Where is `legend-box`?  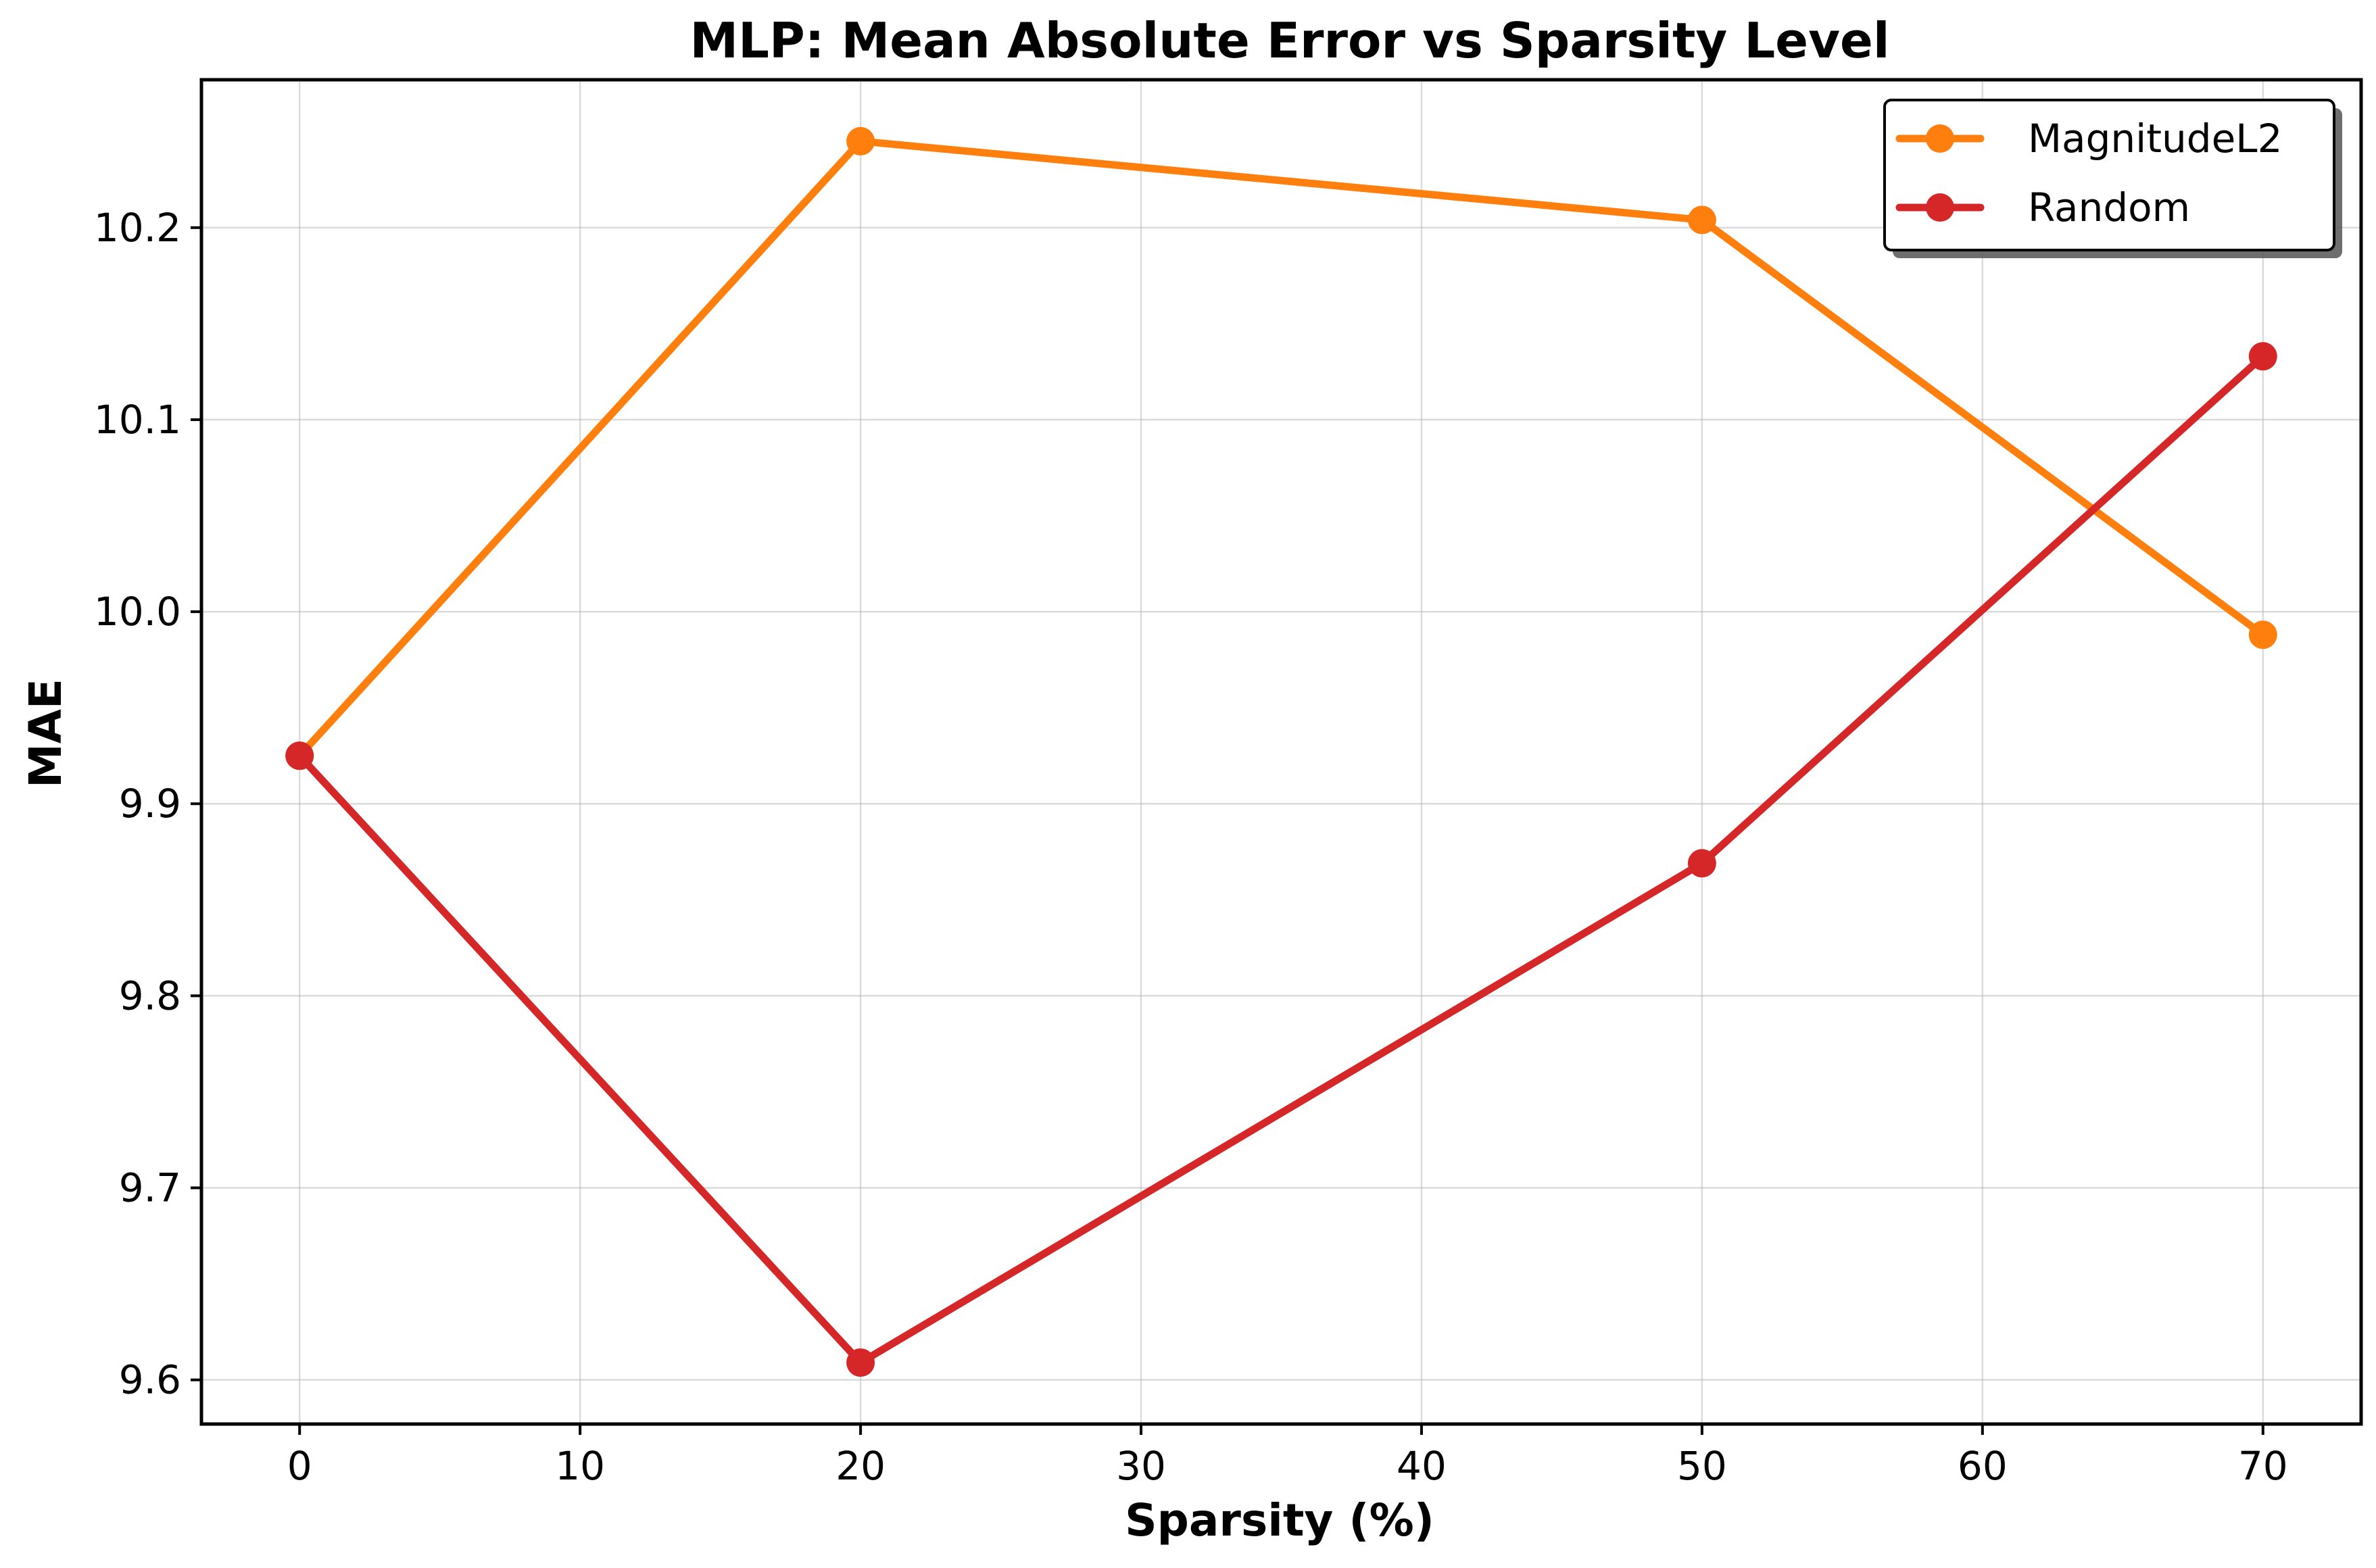
legend-box is located at coordinates (2109, 175).